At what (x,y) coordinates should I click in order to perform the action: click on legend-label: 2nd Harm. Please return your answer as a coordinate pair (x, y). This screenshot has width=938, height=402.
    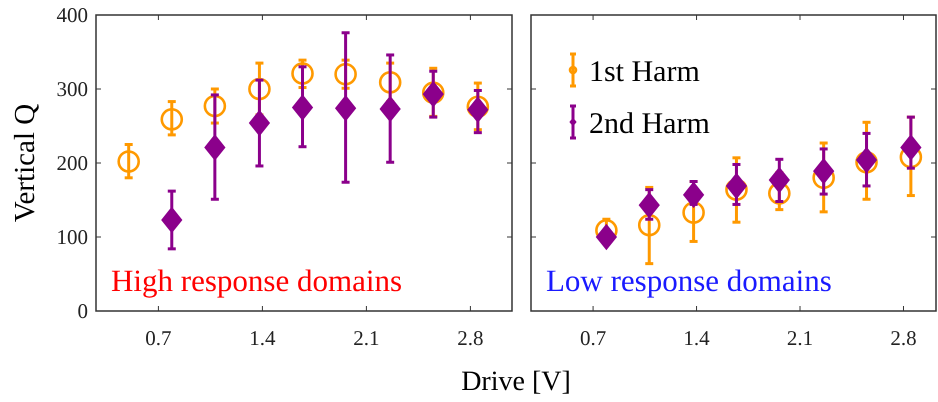
    Looking at the image, I should click on (649, 123).